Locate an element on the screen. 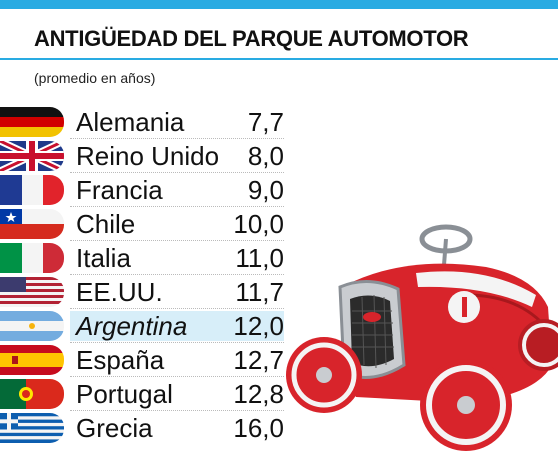 This screenshot has height=460, width=558. table-row: EE.UU. 11,7 is located at coordinates (150, 292).